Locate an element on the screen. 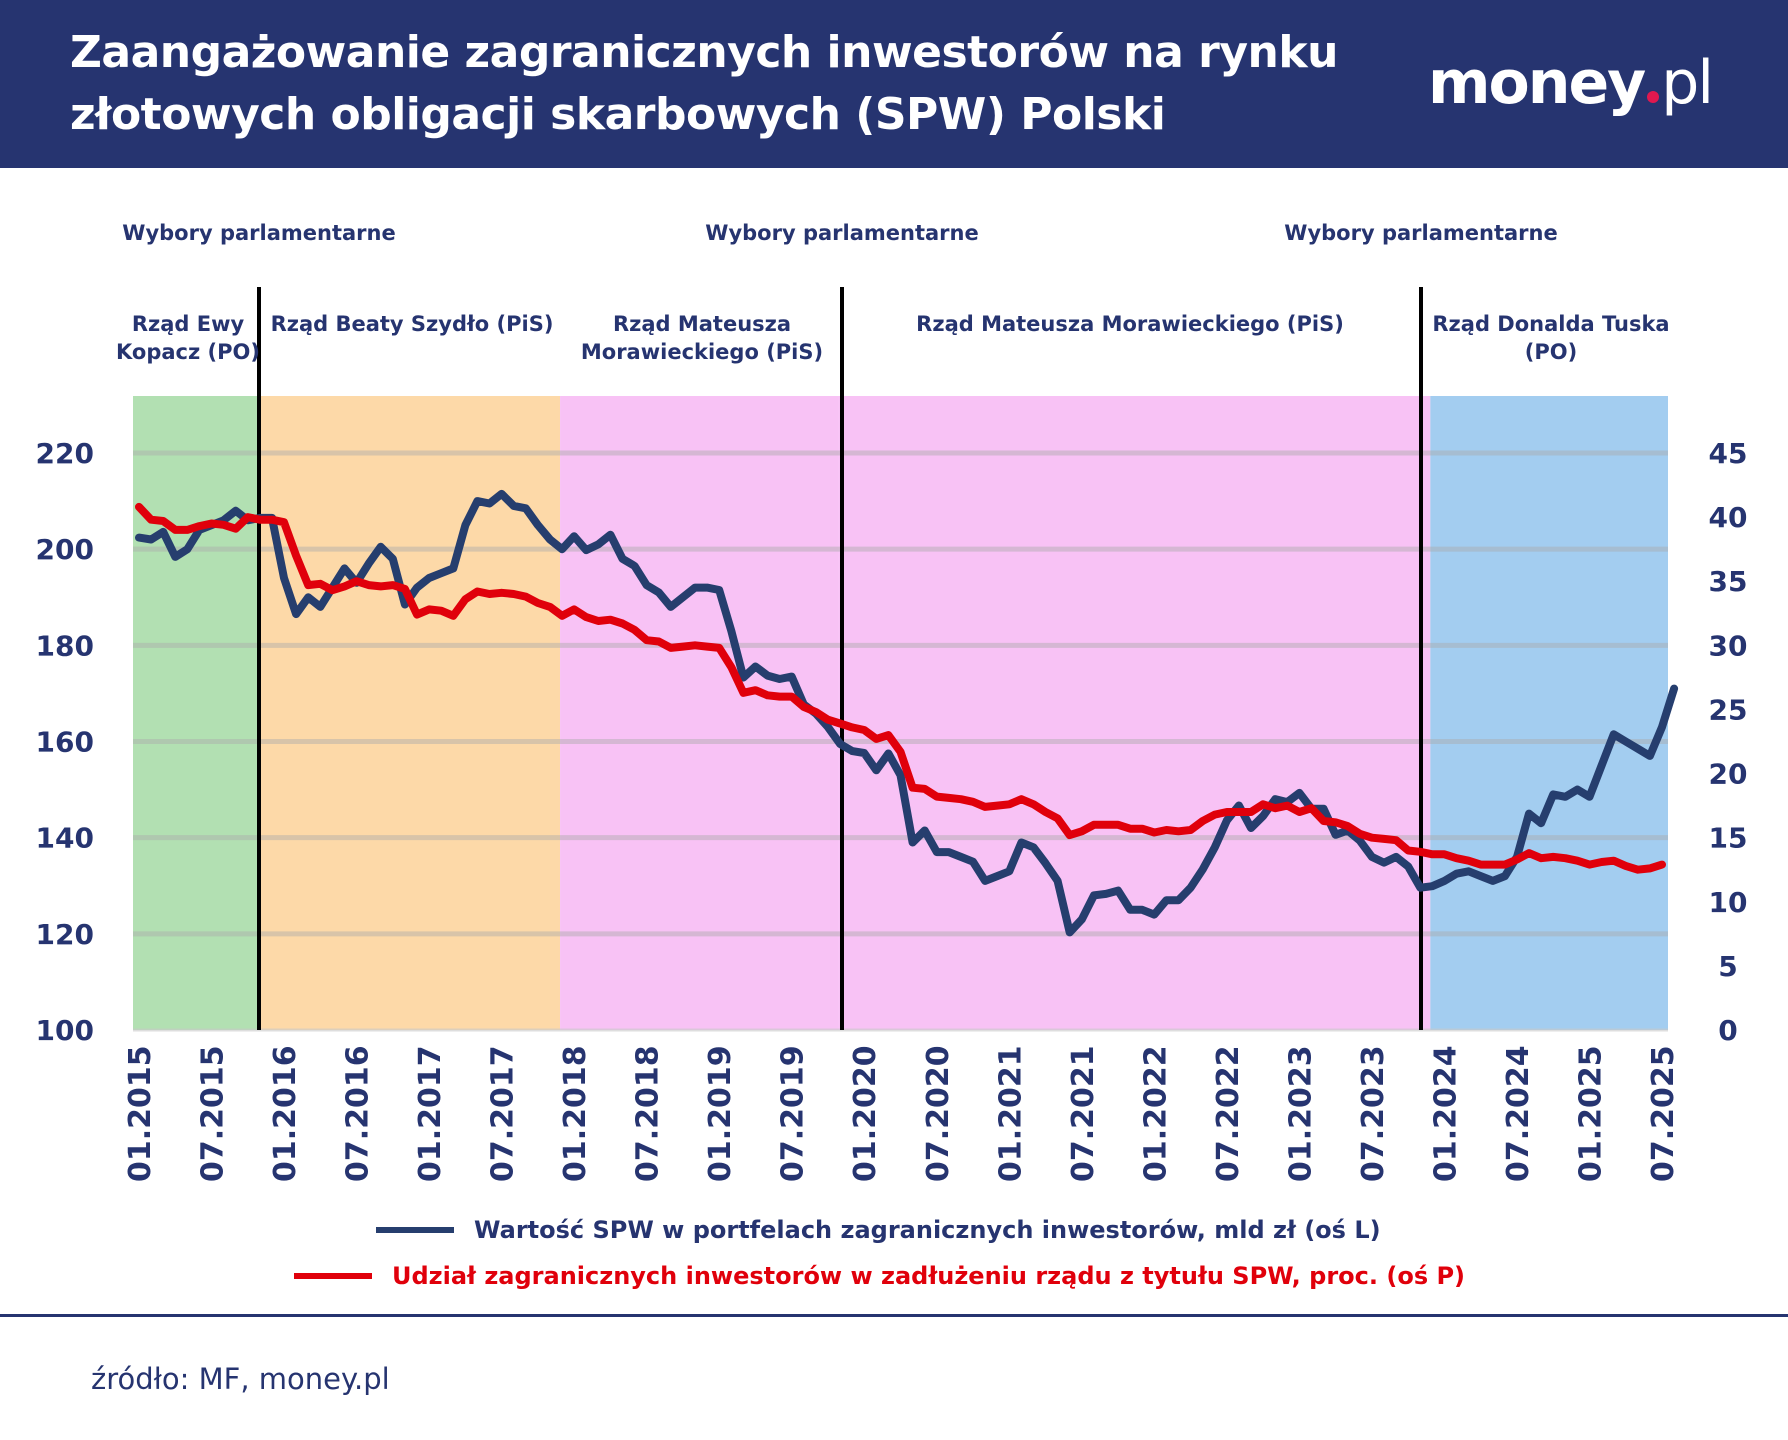 This screenshot has width=1788, height=1440. legend-swatch-red is located at coordinates (333, 1276).